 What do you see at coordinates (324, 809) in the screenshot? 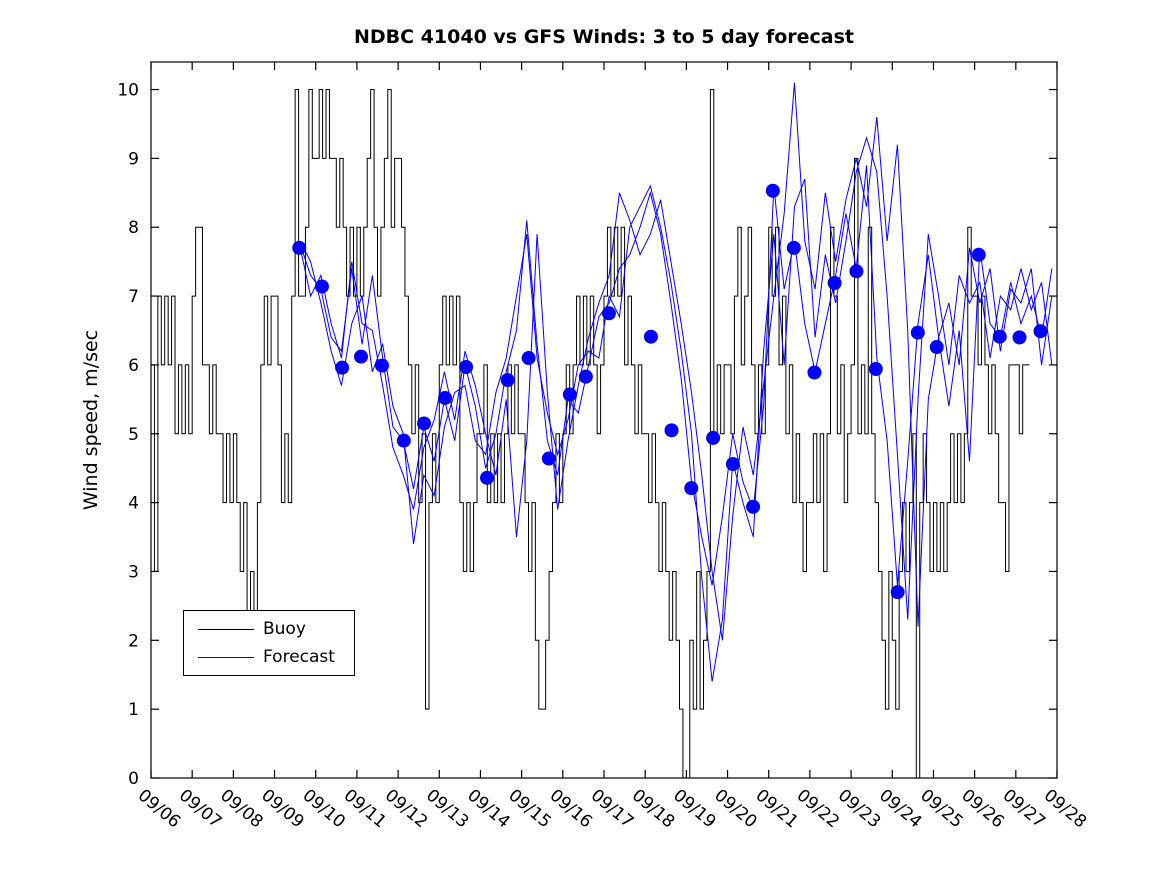
I see `x-tick-label: 09/10` at bounding box center [324, 809].